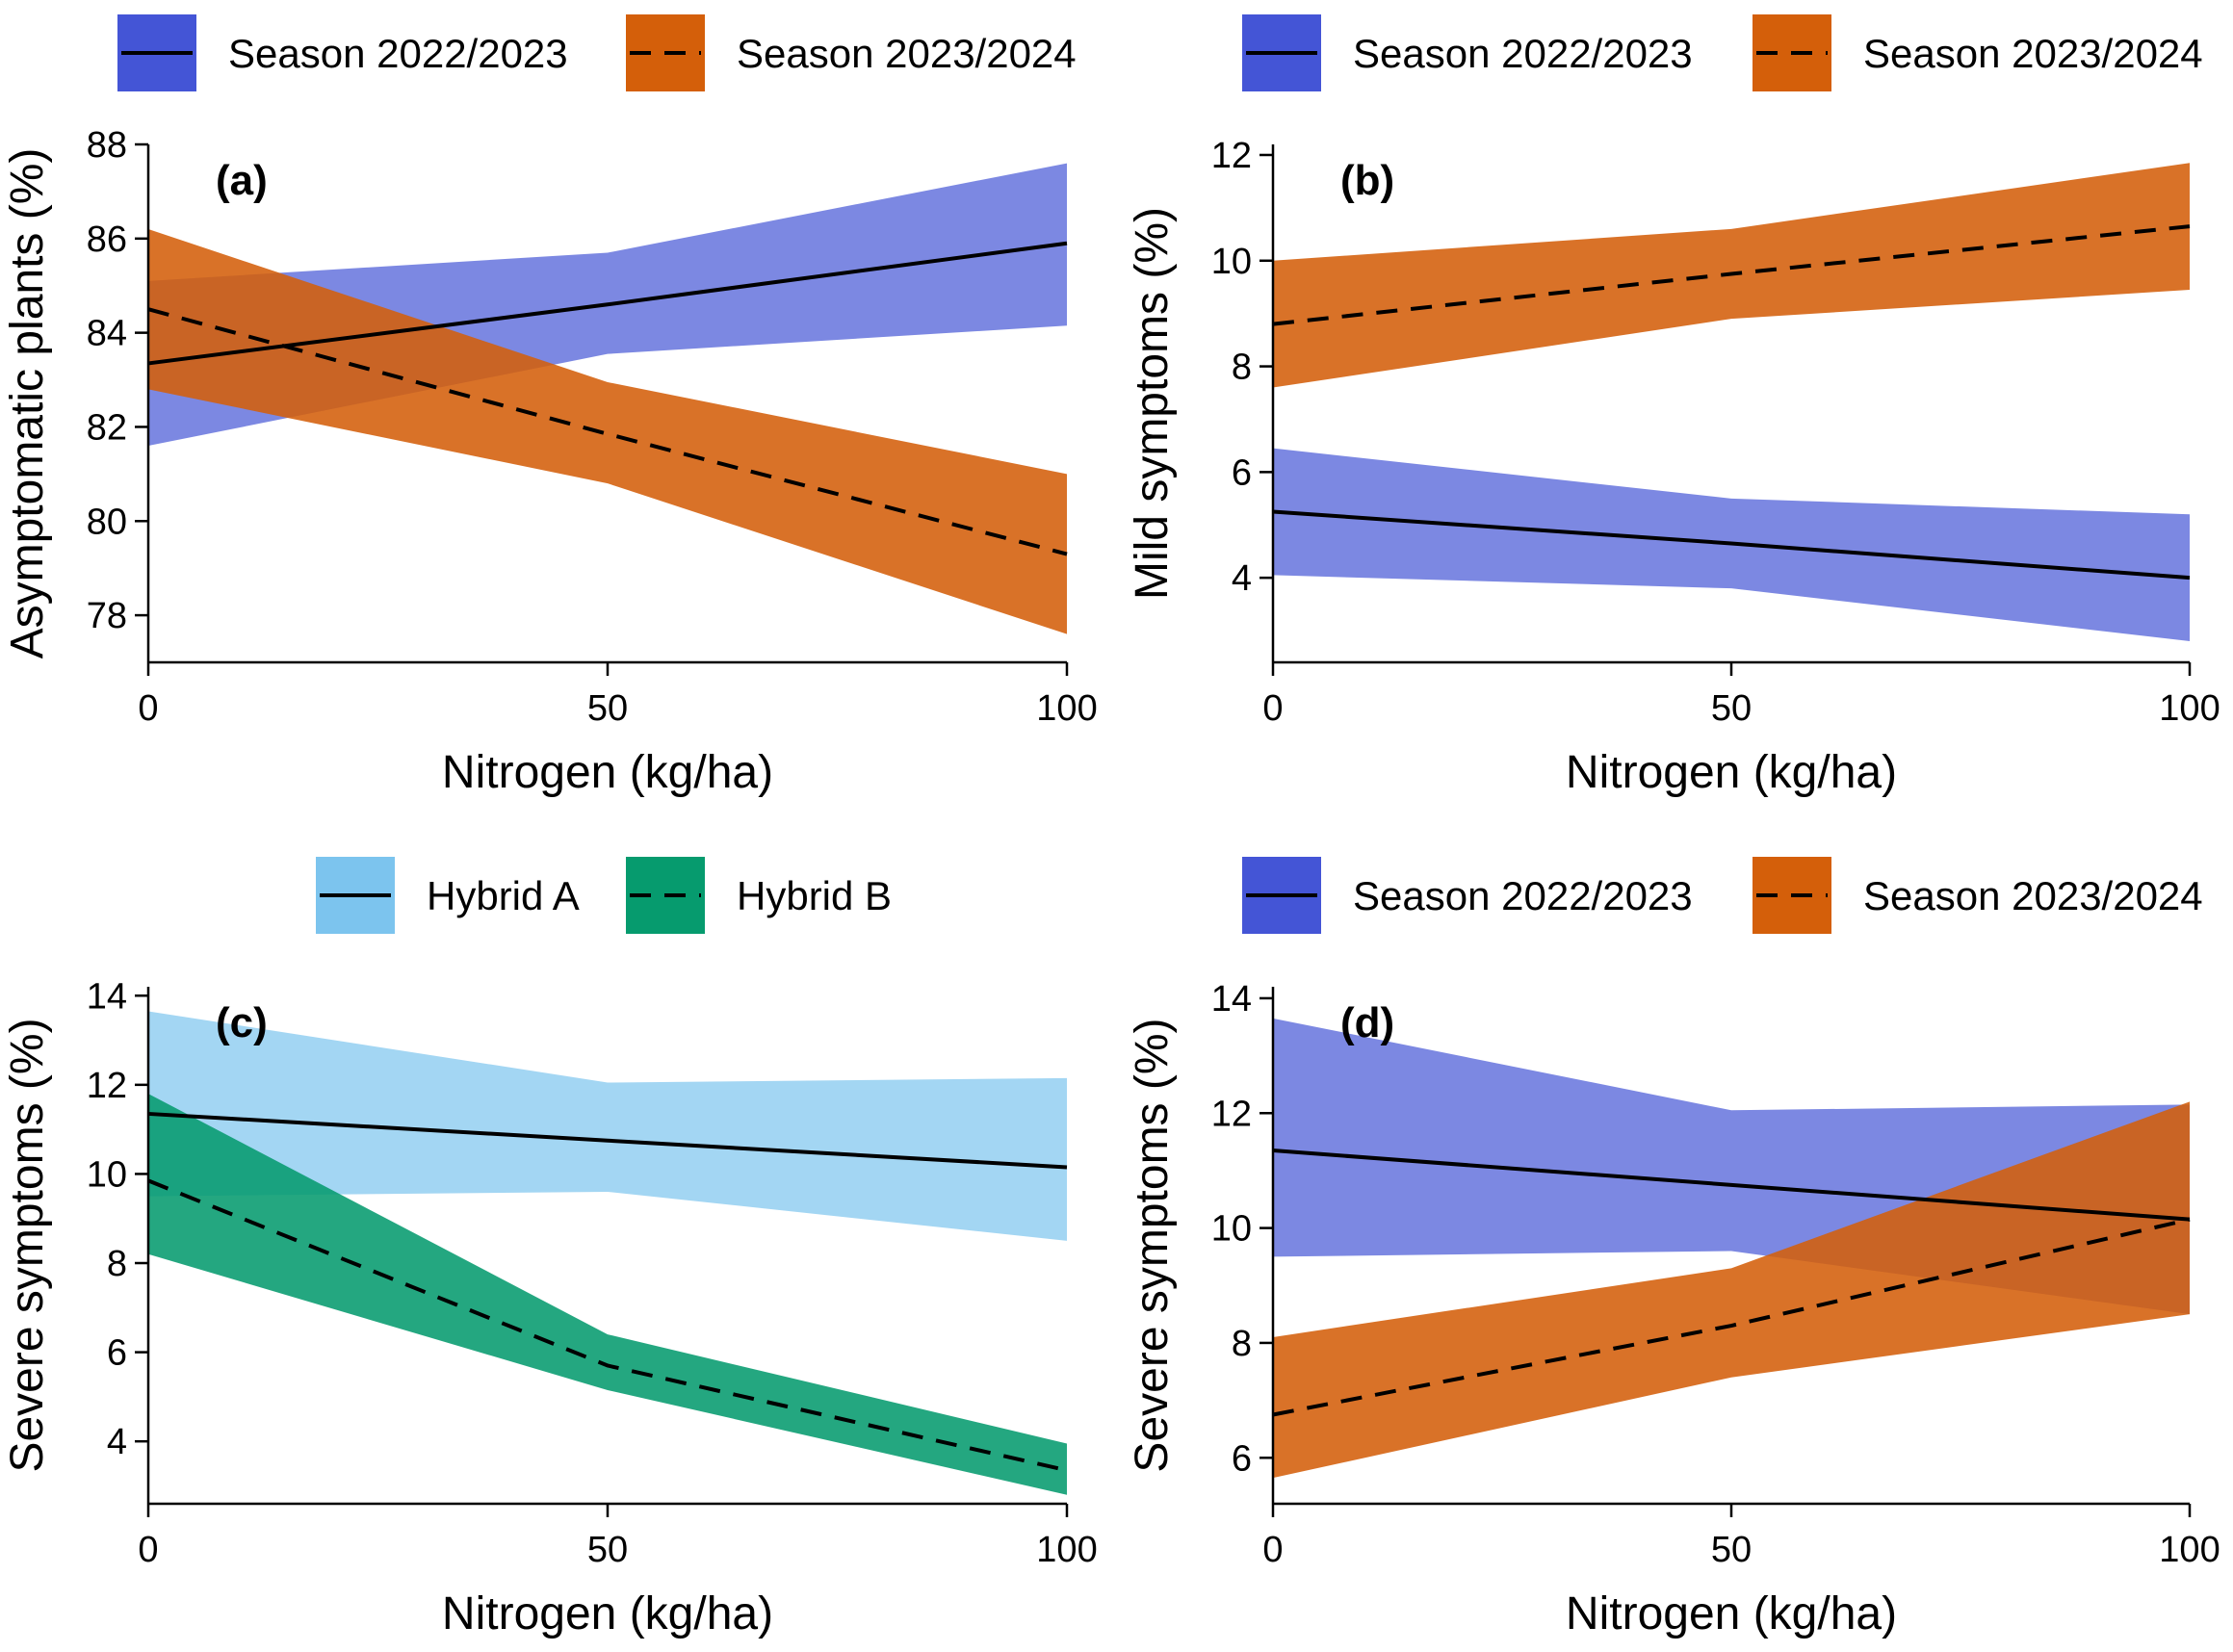 Image resolution: width=2233 pixels, height=1652 pixels. What do you see at coordinates (107, 522) in the screenshot?
I see `y-tick-label: 80` at bounding box center [107, 522].